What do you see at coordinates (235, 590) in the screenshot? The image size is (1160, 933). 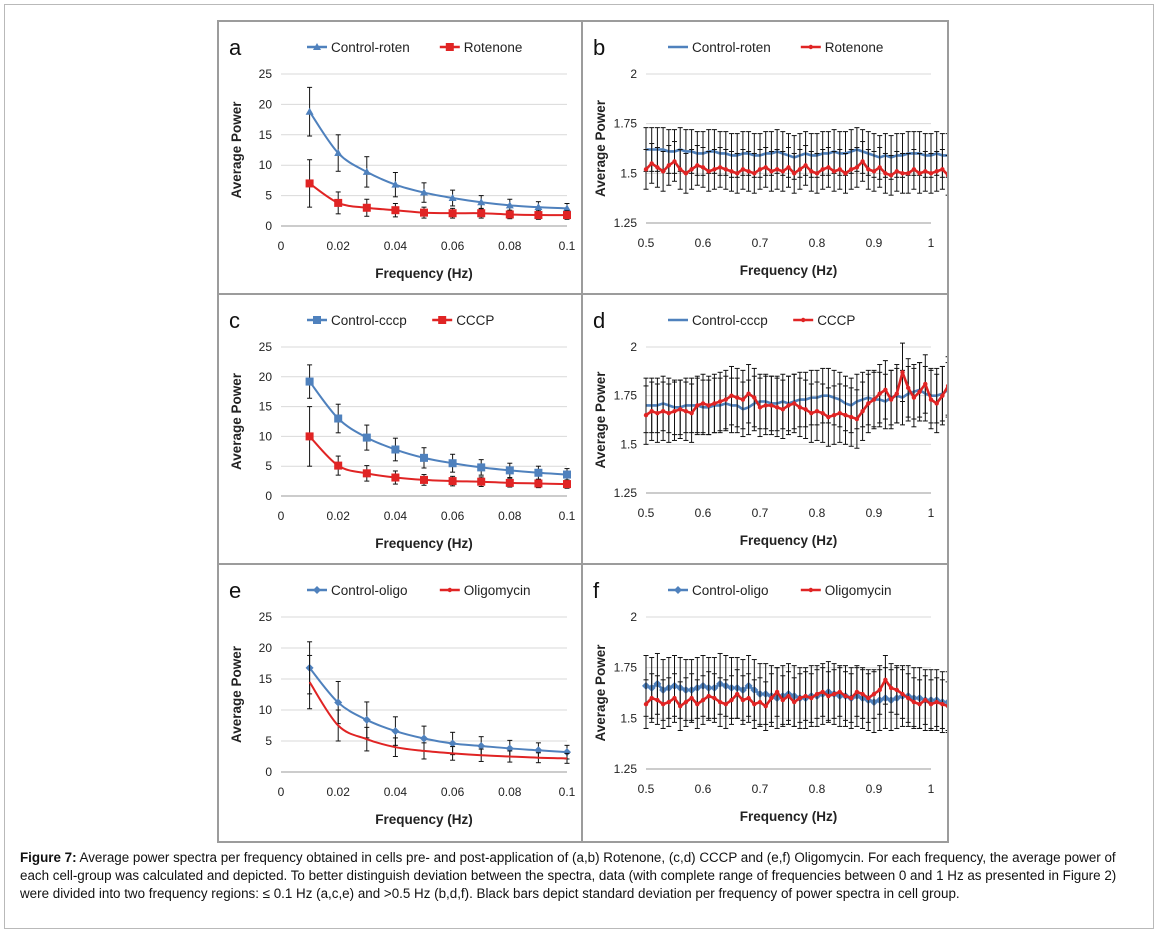 I see `panel-label: e` at bounding box center [235, 590].